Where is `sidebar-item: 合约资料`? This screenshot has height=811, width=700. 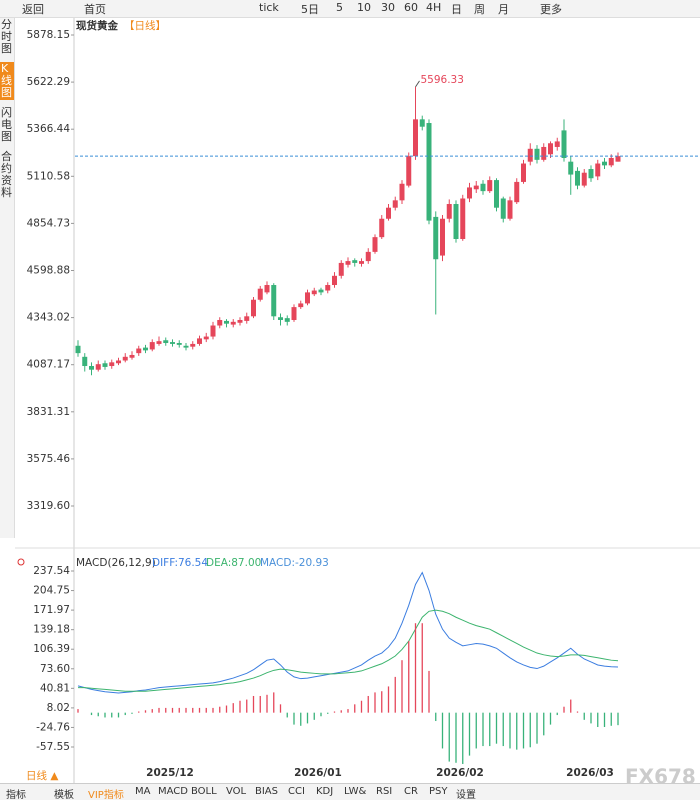
sidebar-item: 合约资料 is located at coordinates (6, 174).